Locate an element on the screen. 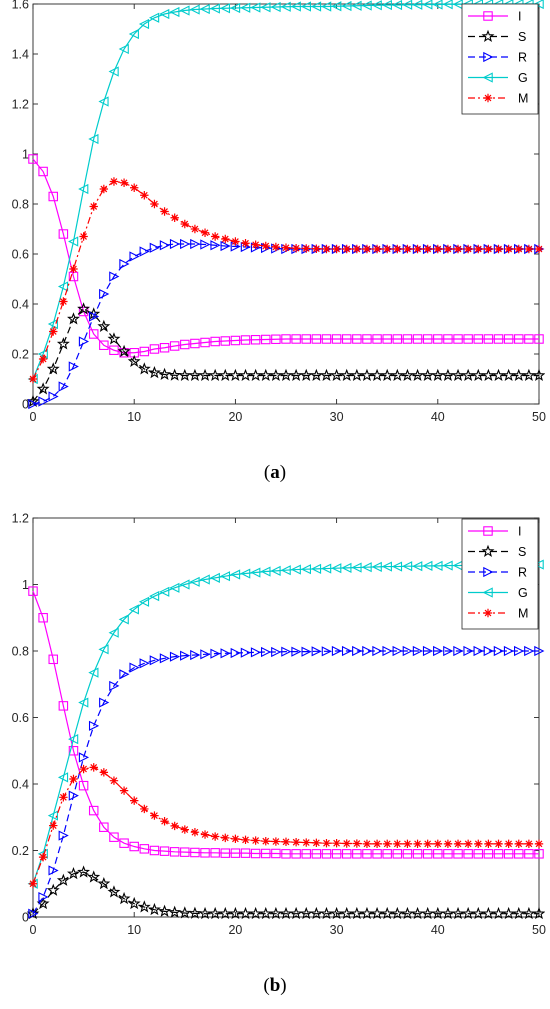 This screenshot has height=1009, width=550. panel-b-xtick-label: 10 is located at coordinates (134, 930).